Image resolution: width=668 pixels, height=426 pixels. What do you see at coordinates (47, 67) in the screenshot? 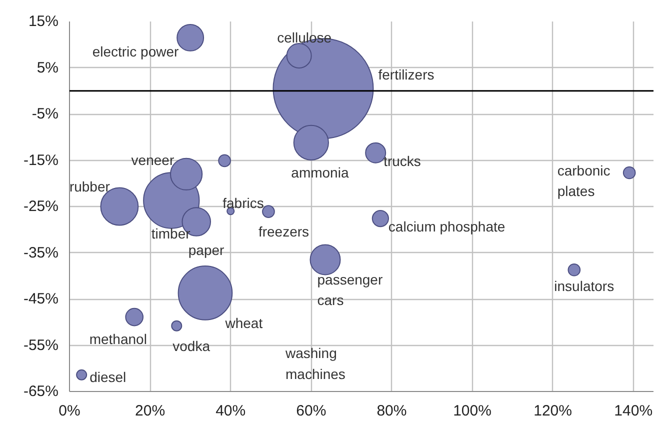
I see `y-tick-label: 5%` at bounding box center [47, 67].